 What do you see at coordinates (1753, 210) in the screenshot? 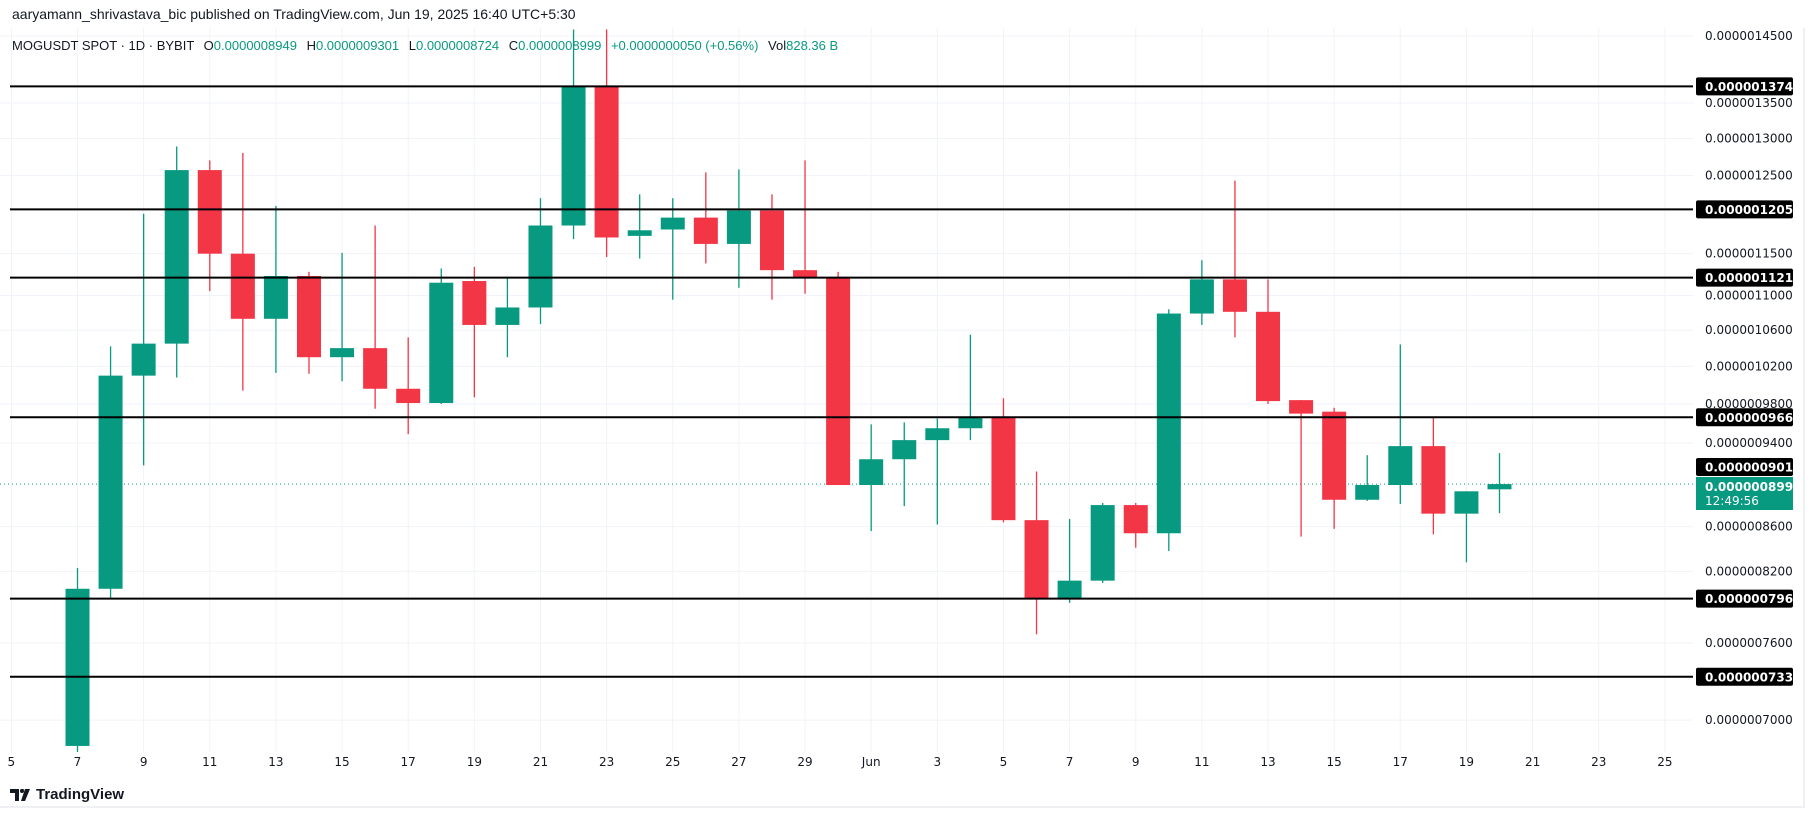
I see `level-price-label: 0.0000012055` at bounding box center [1753, 210].